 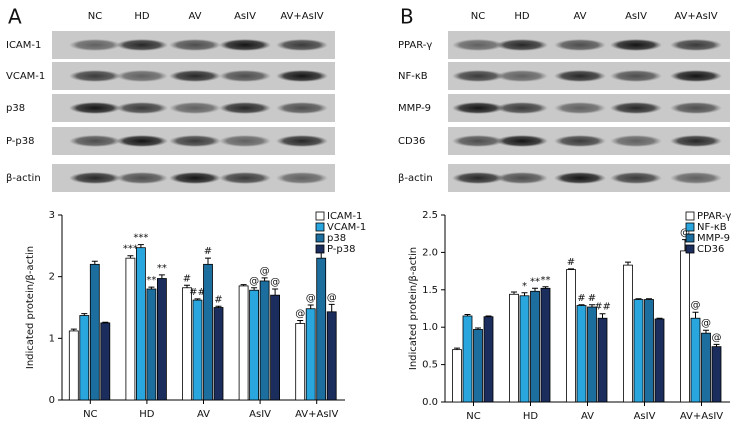 What do you see at coordinates (407, 17) in the screenshot?
I see `panel-label: B` at bounding box center [407, 17].